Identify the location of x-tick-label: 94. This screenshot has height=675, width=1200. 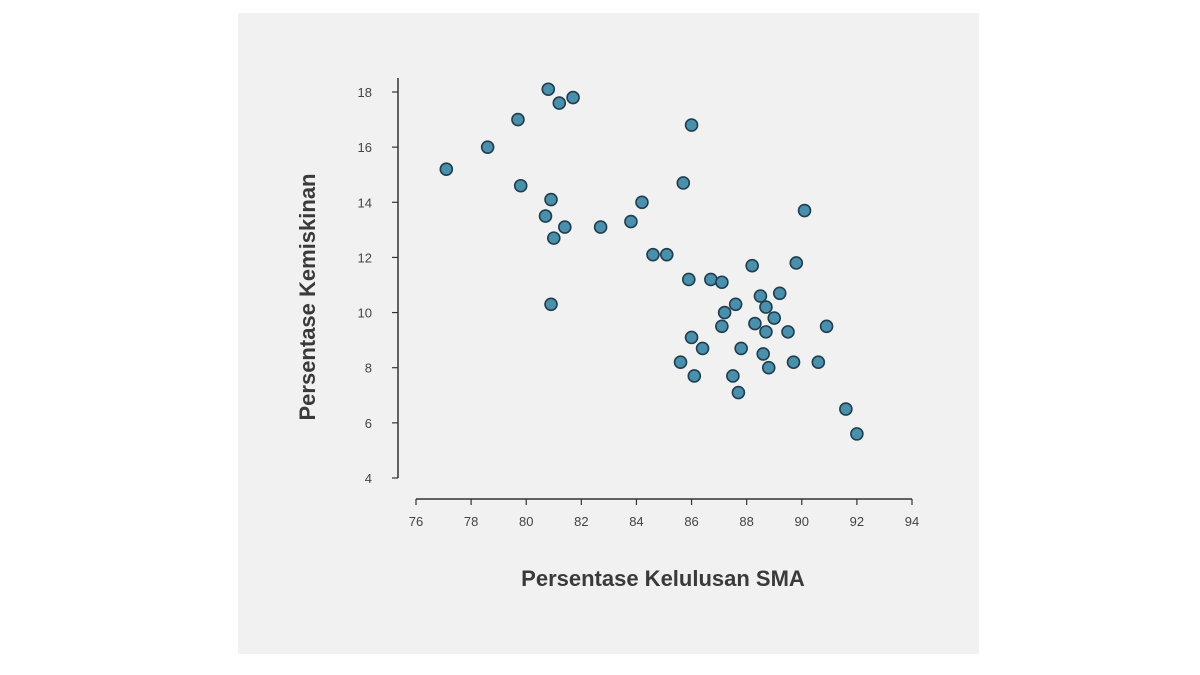
(912, 521).